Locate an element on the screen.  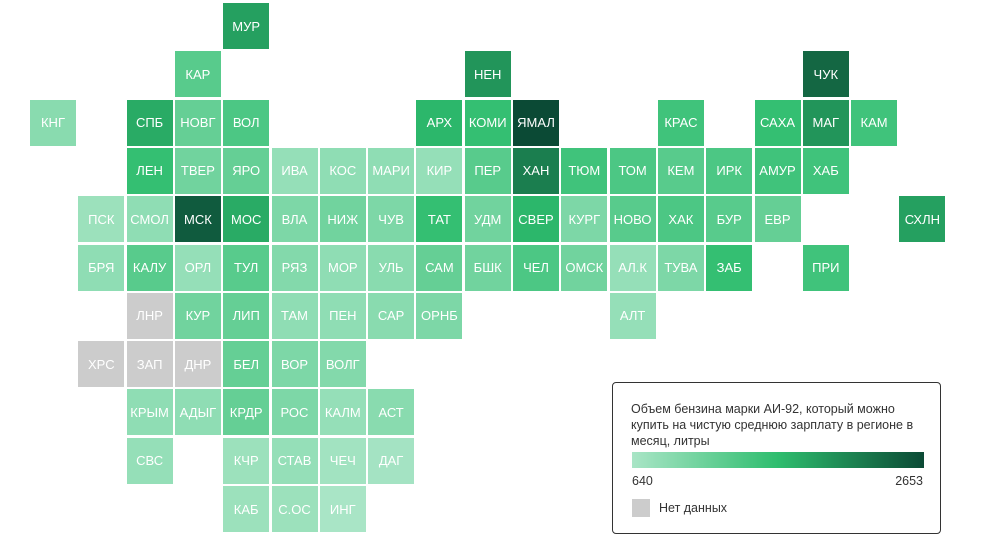
region-tile: ХАК is located at coordinates (680, 219).